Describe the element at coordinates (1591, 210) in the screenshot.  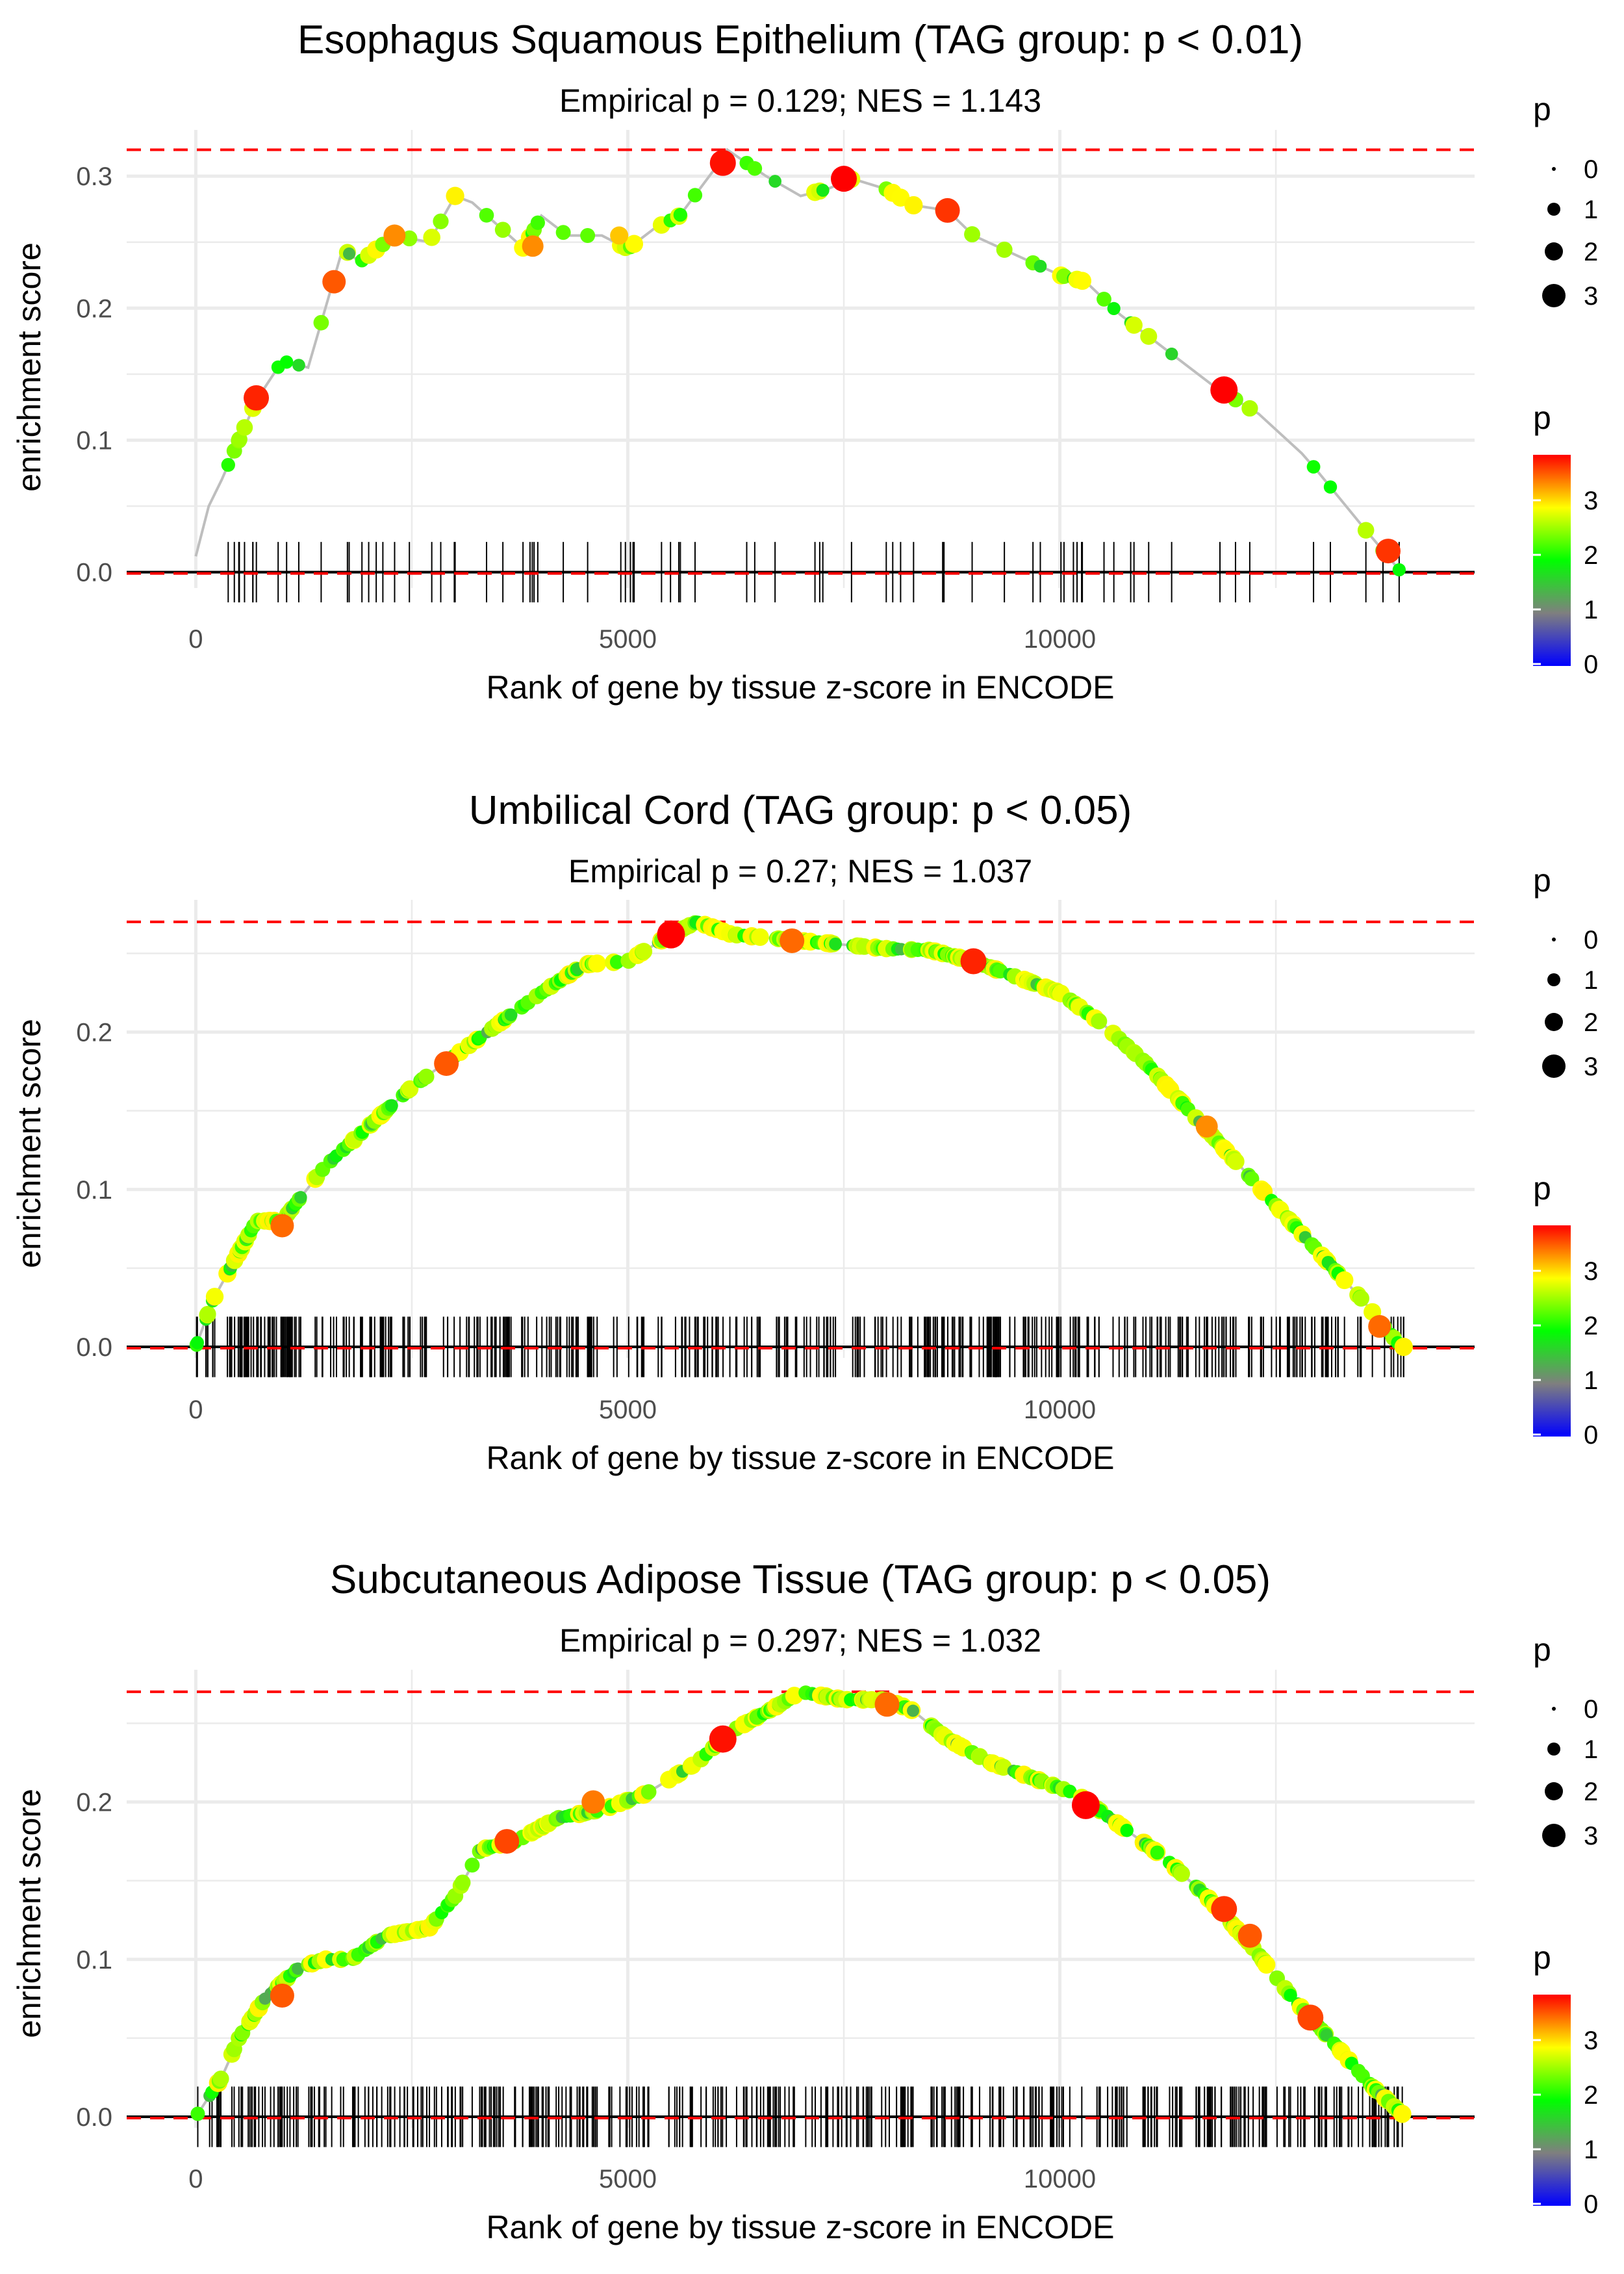
I see `size-legend-label: 1` at that location.